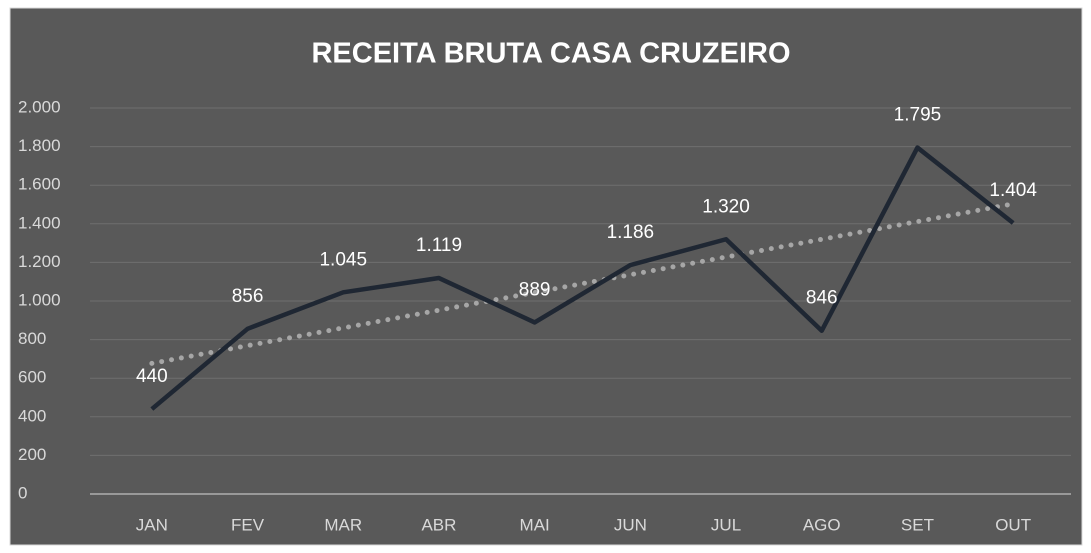 The height and width of the screenshot is (553, 1091). I want to click on data-label: 1.119, so click(439, 245).